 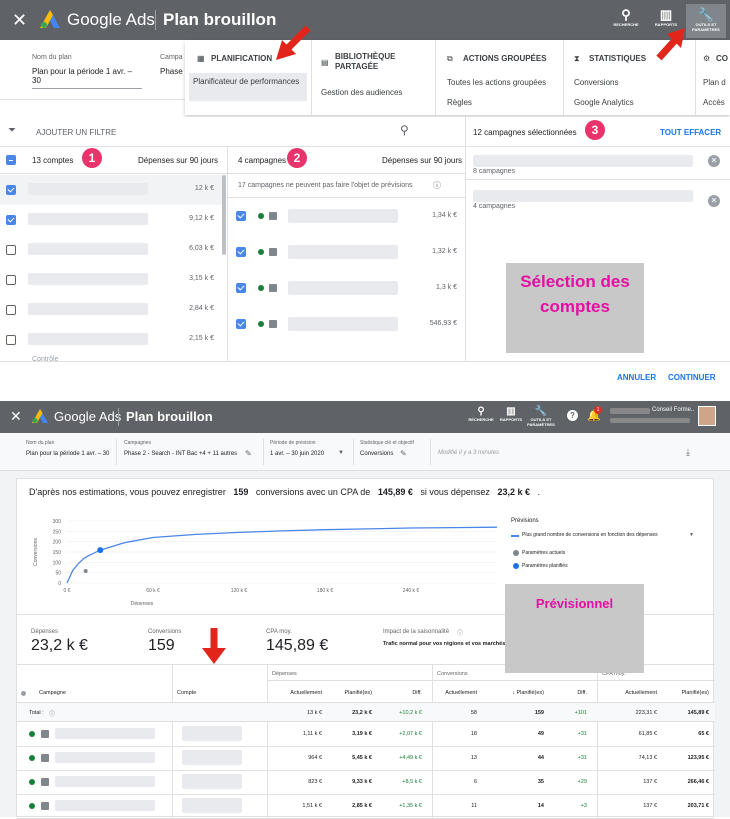 What do you see at coordinates (346, 325) in the screenshot?
I see `campaign-row: 546,93 €` at bounding box center [346, 325].